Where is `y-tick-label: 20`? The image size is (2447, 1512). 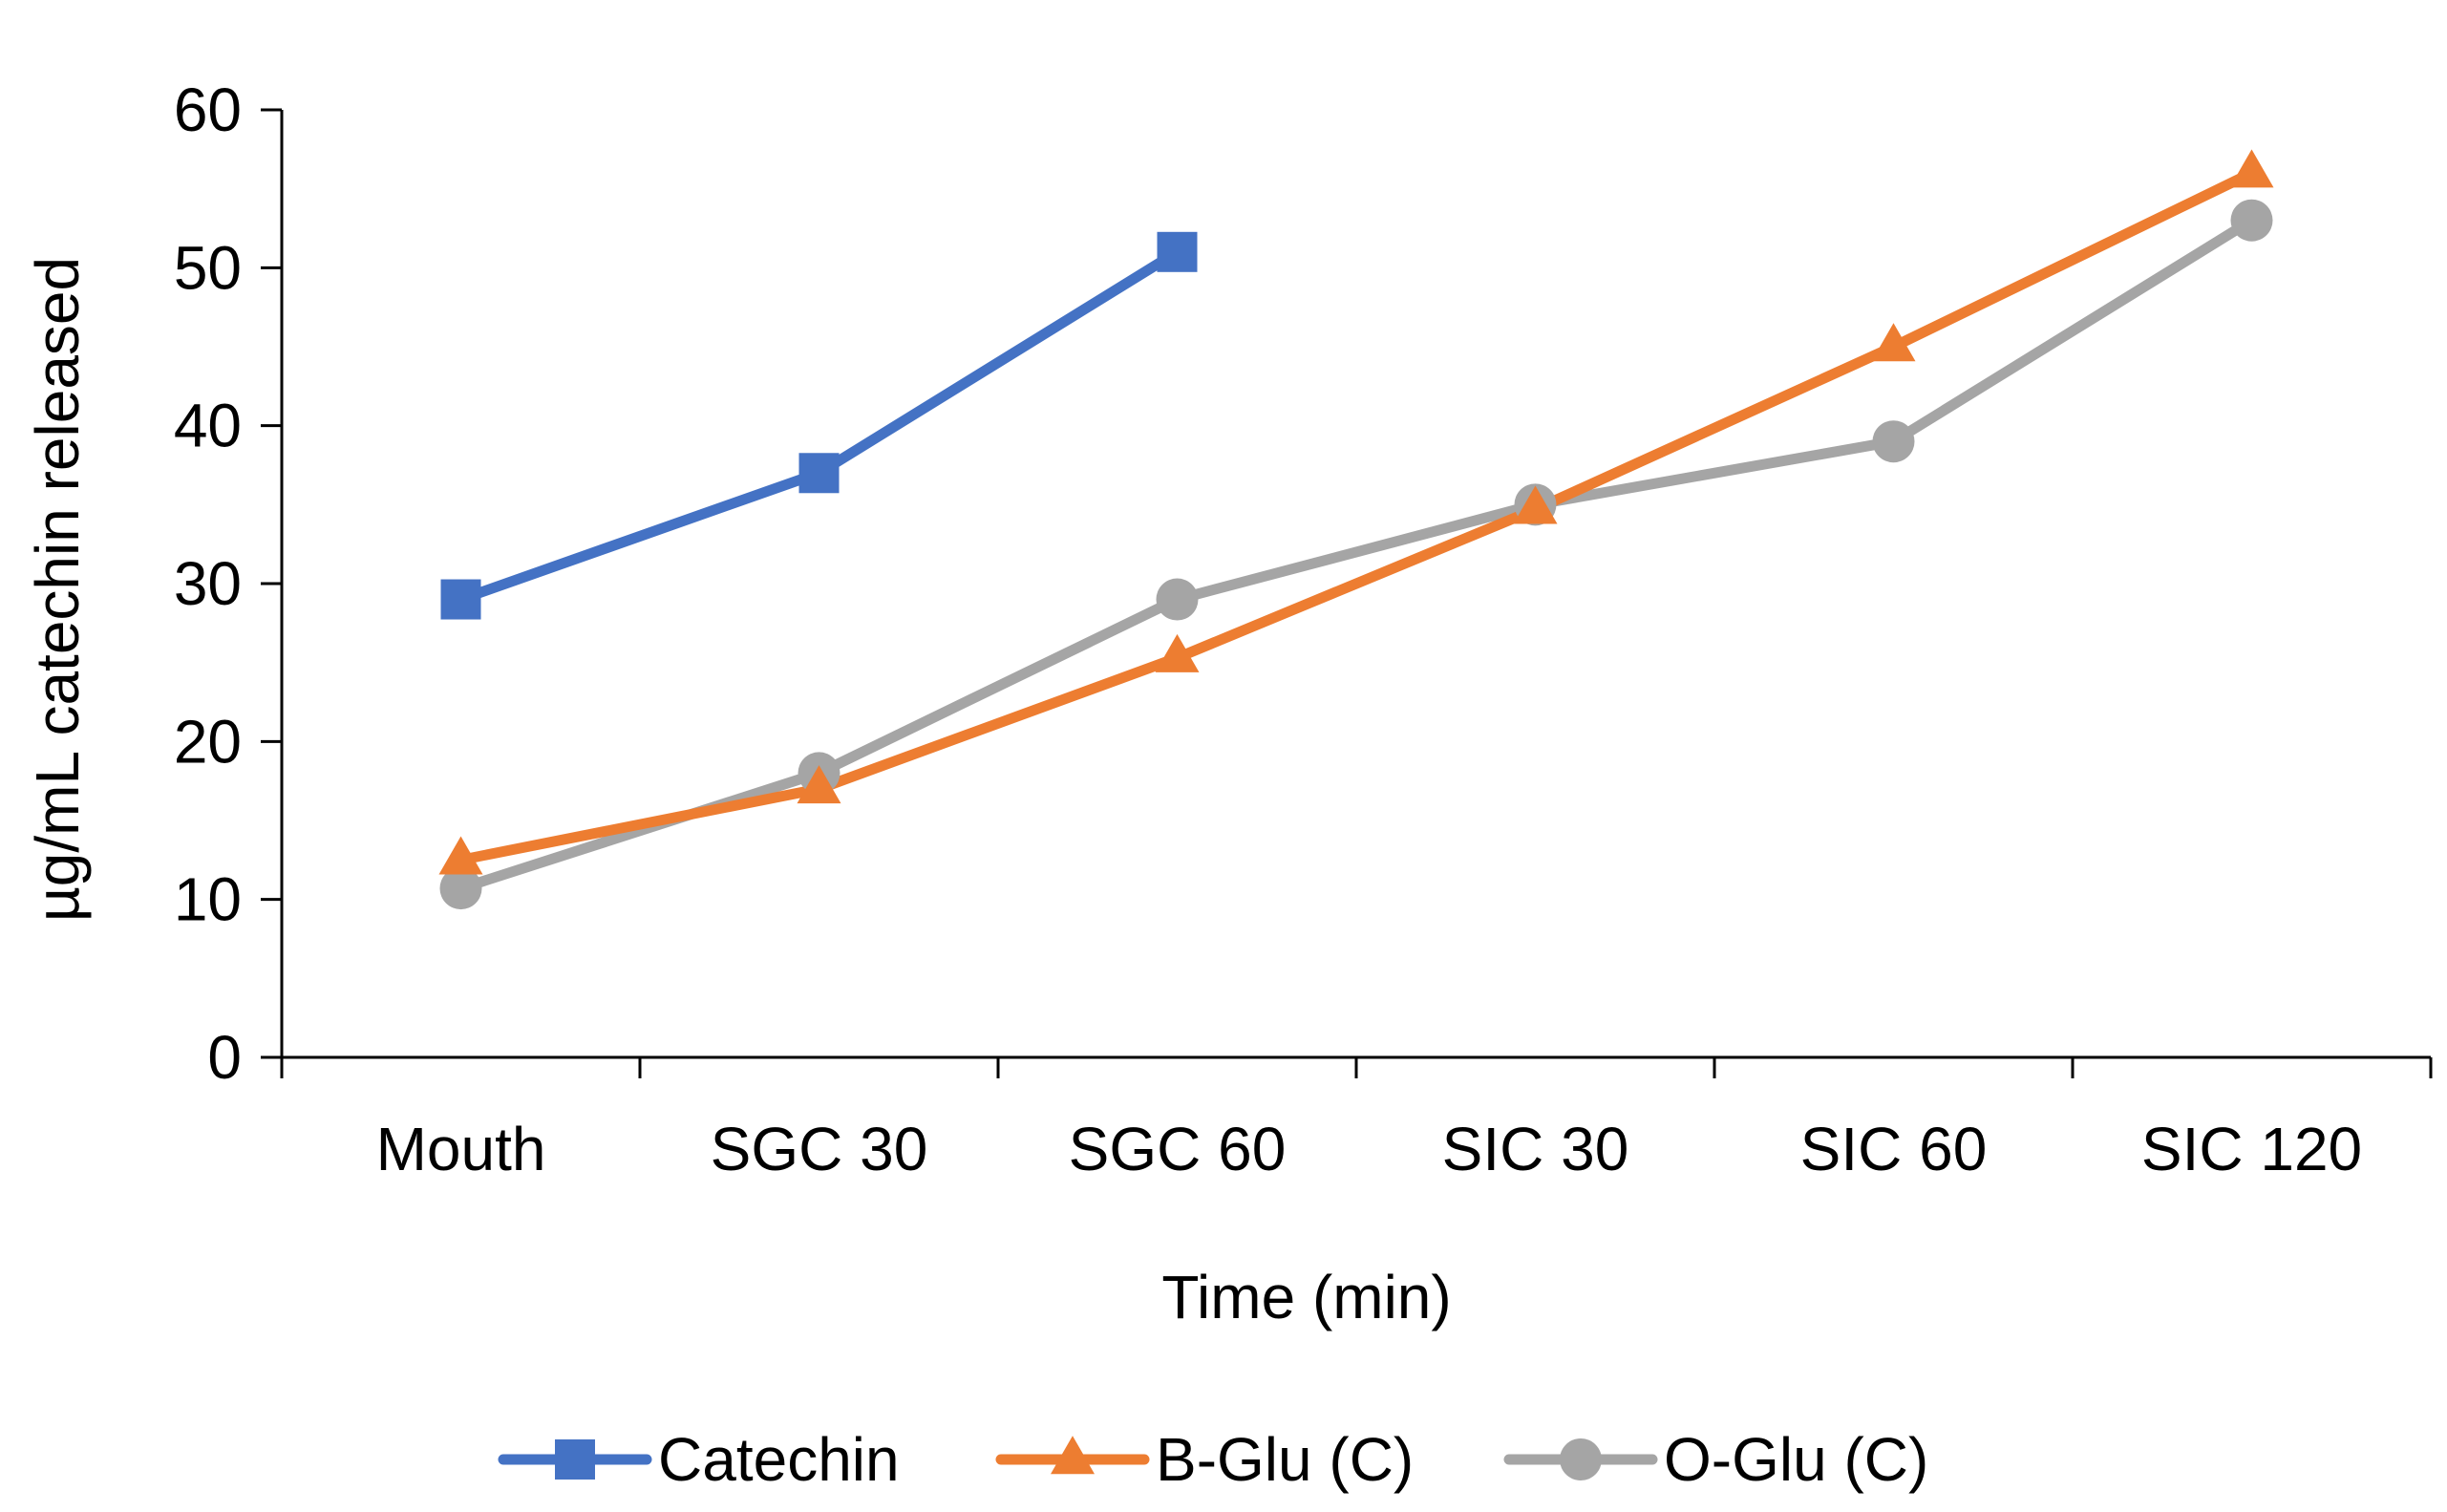 y-tick-label: 20 is located at coordinates (208, 741).